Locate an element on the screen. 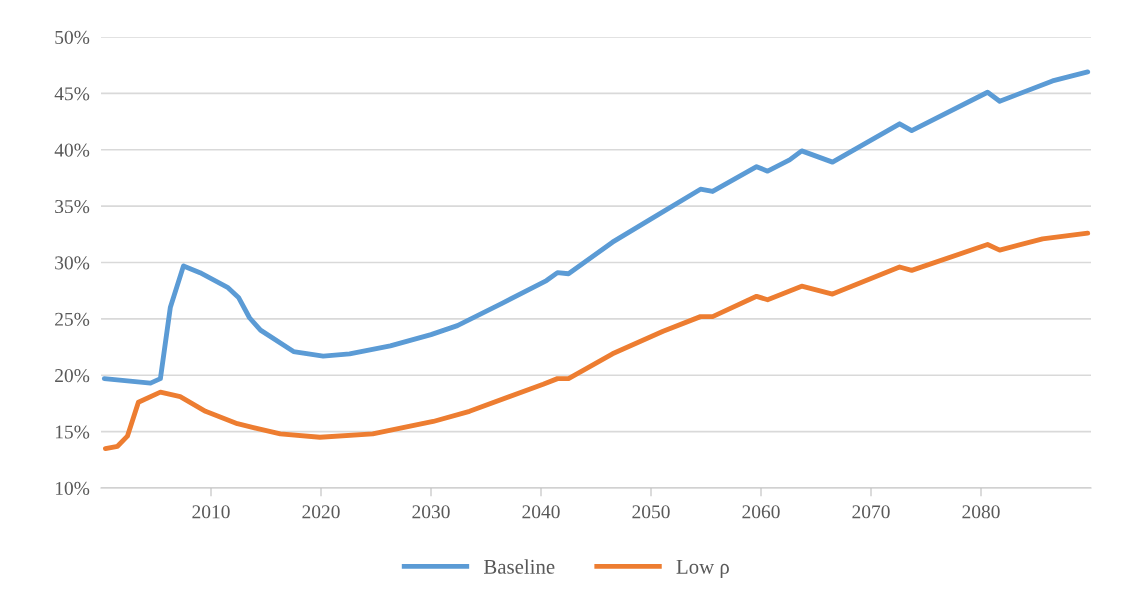 The image size is (1134, 609). x-tick-label: 2070 is located at coordinates (871, 512).